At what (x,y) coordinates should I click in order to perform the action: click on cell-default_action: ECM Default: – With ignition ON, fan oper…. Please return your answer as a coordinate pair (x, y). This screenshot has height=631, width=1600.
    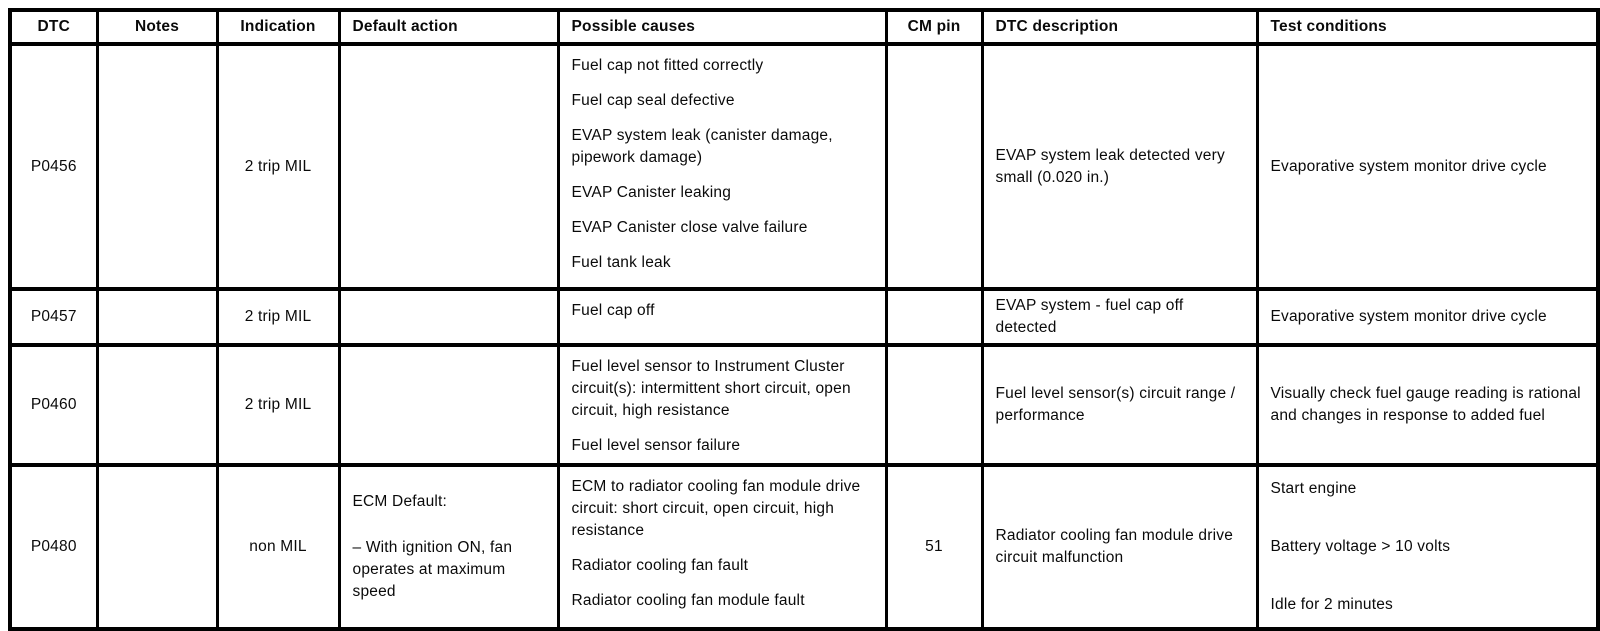
    Looking at the image, I should click on (448, 547).